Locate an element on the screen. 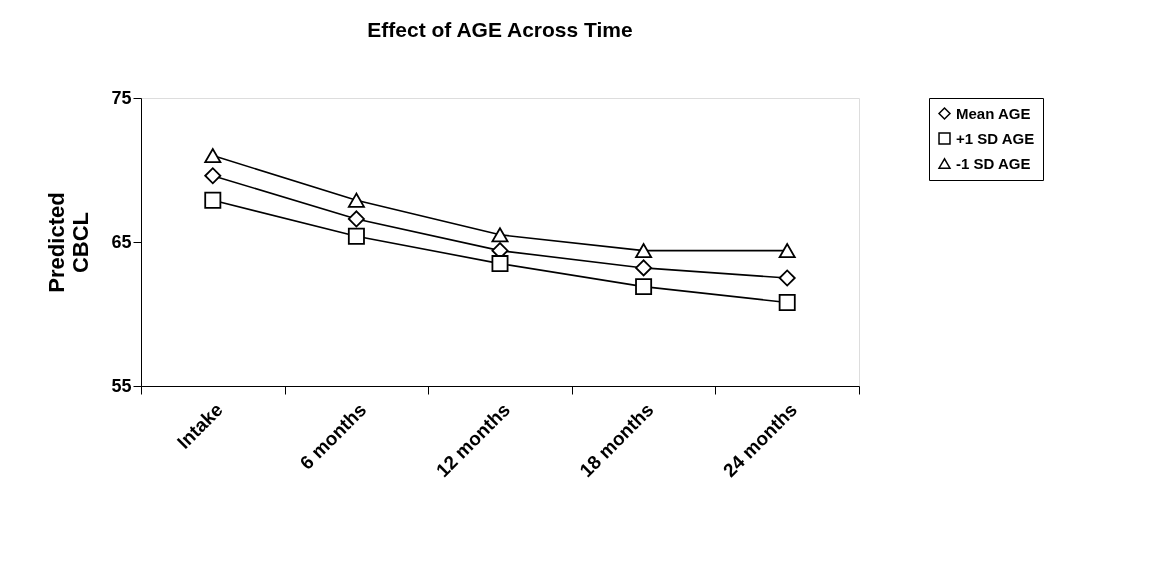 Image resolution: width=1151 pixels, height=561 pixels. y-tick-label: 75 is located at coordinates (121, 97).